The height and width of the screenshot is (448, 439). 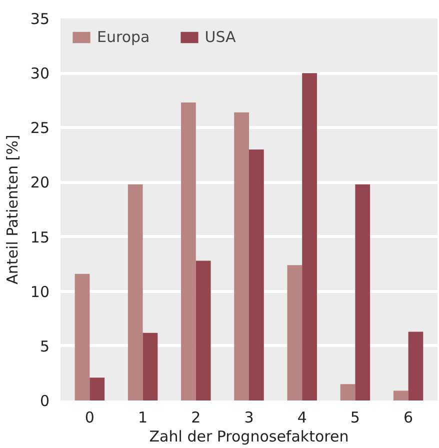 What do you see at coordinates (249, 437) in the screenshot?
I see `x-axis-title: Zahl der Prognosefaktoren` at bounding box center [249, 437].